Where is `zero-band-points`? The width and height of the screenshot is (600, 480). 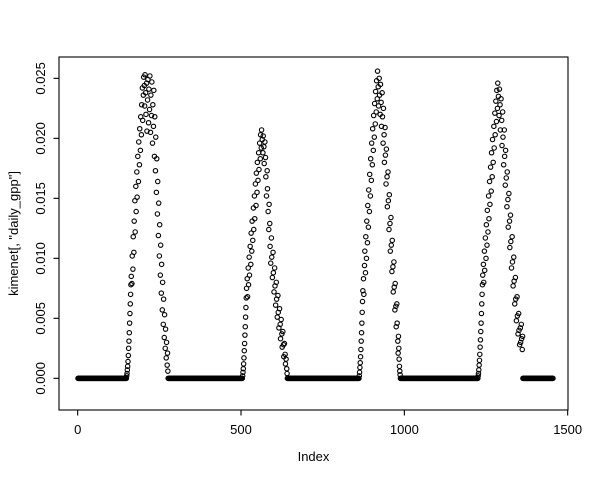 zero-band-points is located at coordinates (315, 378).